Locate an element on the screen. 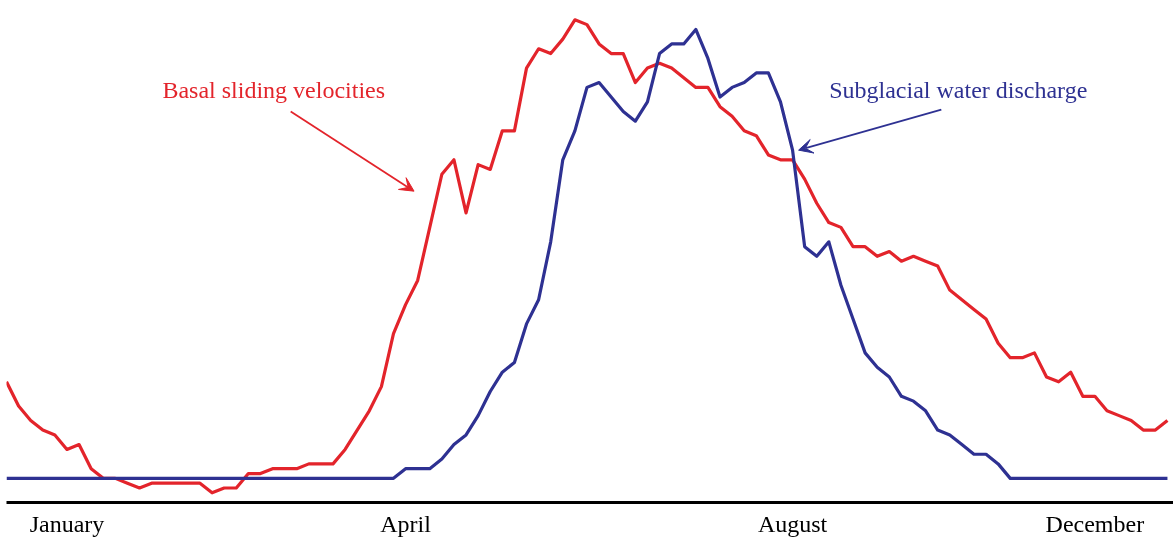 The width and height of the screenshot is (1173, 539). x-tick-label: April is located at coordinates (406, 523).